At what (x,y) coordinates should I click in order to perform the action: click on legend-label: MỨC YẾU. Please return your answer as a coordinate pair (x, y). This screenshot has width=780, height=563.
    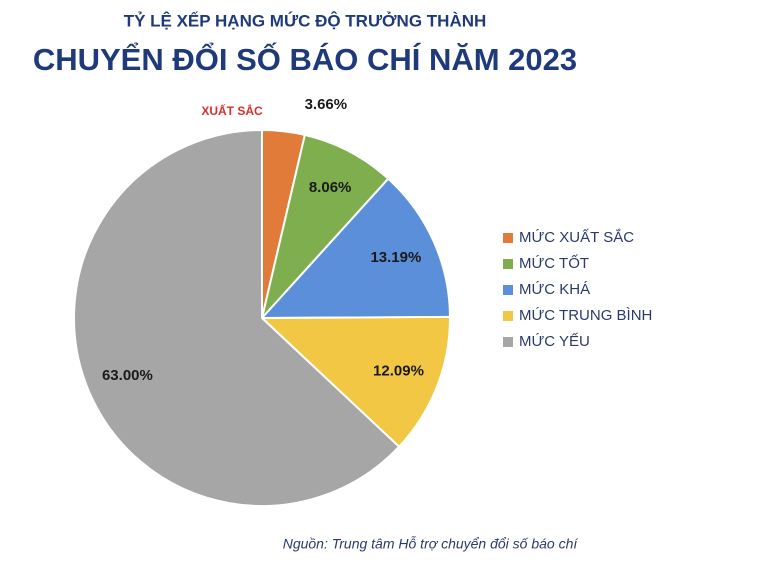
    Looking at the image, I should click on (554, 341).